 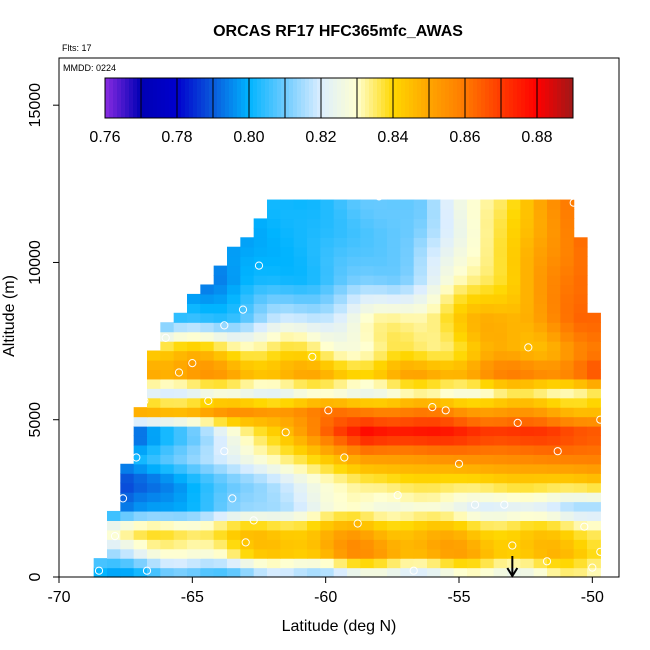 What do you see at coordinates (331, 111) in the screenshot?
I see `colorbar: 0.76 0.78 0.80 0.82 0.84 0.86 0.88` at bounding box center [331, 111].